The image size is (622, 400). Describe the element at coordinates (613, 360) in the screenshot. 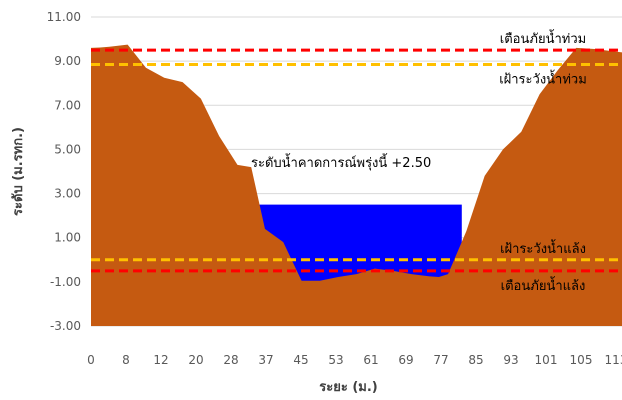

I see `x-tick-label: 113` at that location.